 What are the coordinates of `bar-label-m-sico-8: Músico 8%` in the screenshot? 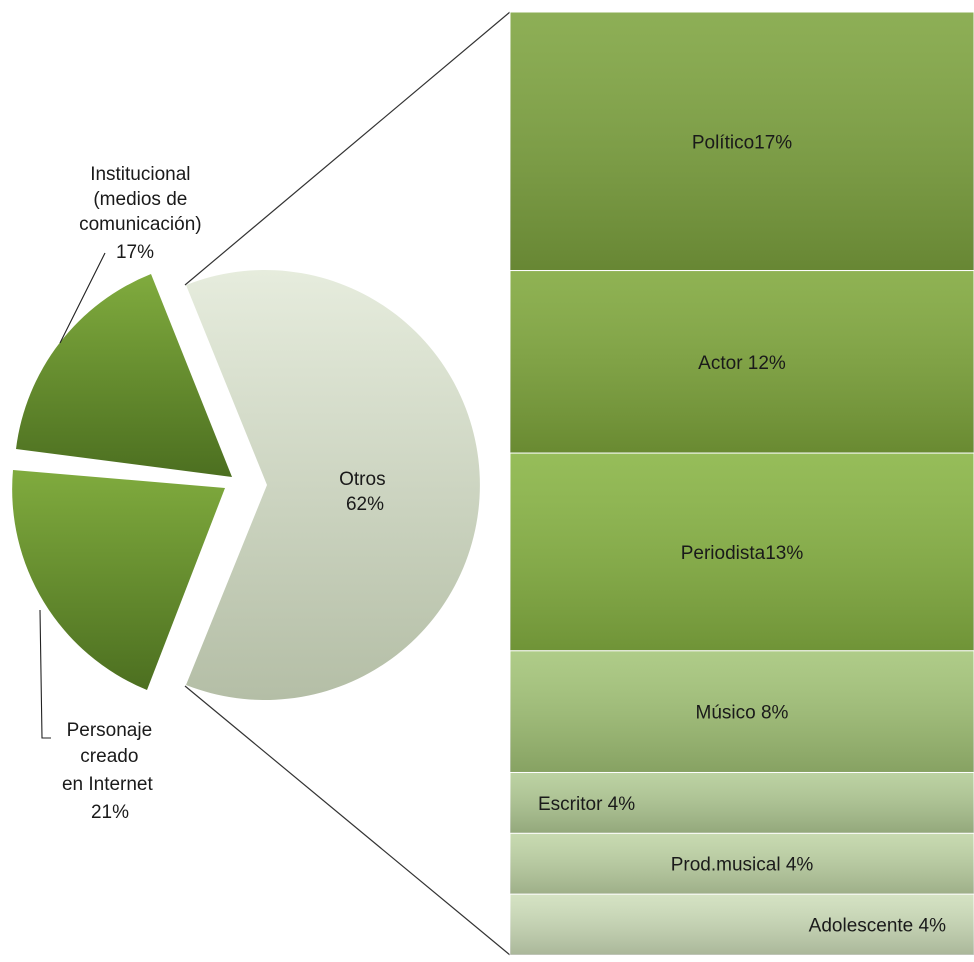 It's located at (742, 713).